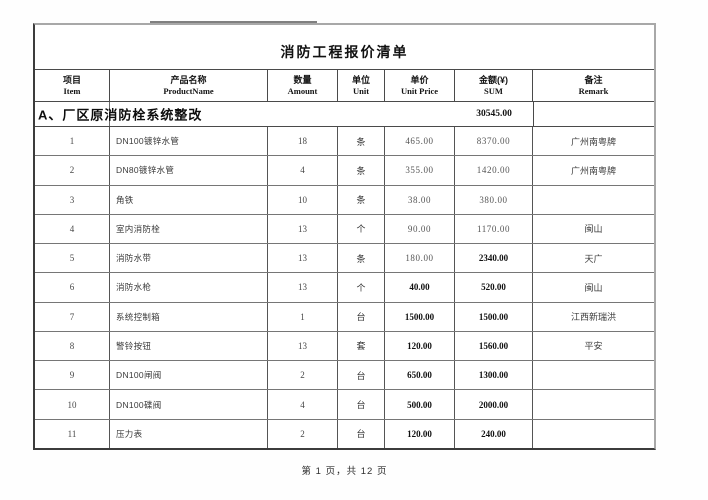 Image resolution: width=708 pixels, height=500 pixels. I want to click on sum-value: 1170.00, so click(493, 228).